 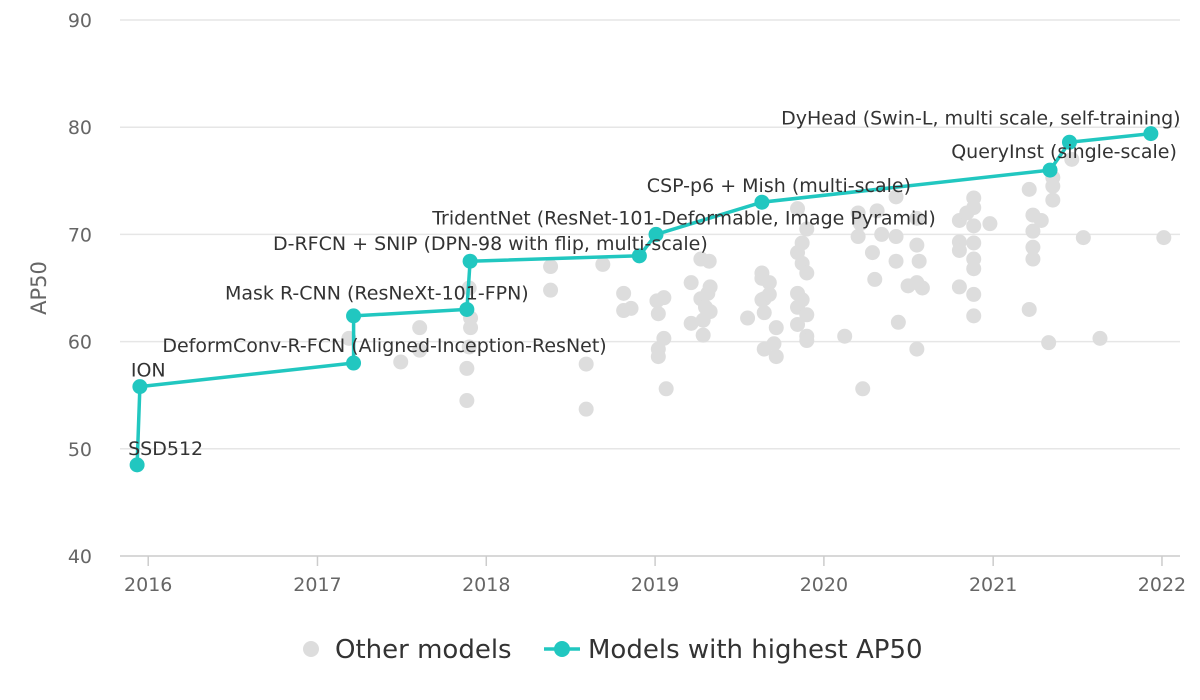 What do you see at coordinates (655, 585) in the screenshot?
I see `x-tick-label: 2019` at bounding box center [655, 585].